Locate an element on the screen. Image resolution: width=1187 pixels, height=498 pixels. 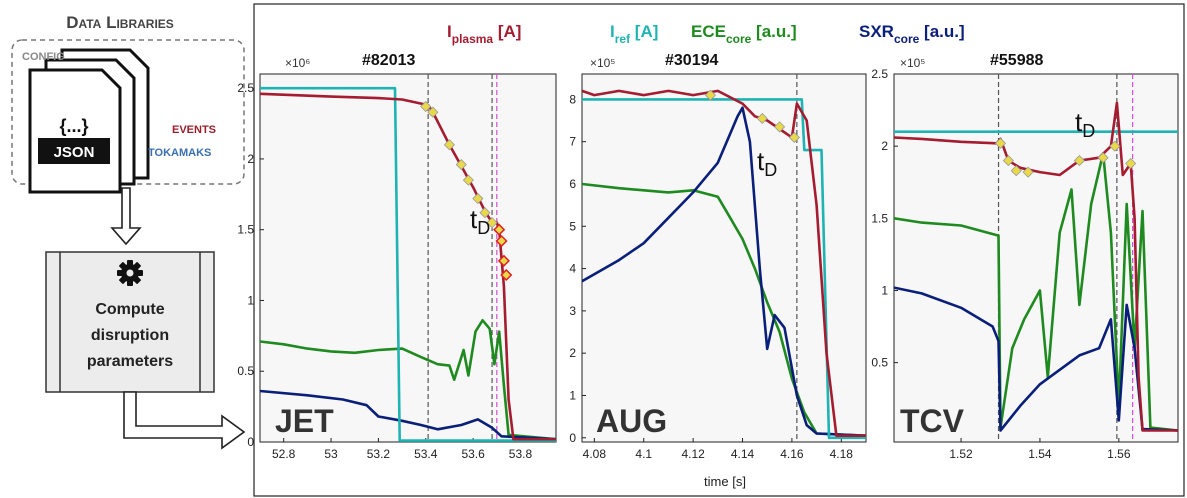
x-tick-label: 53 is located at coordinates (331, 454).